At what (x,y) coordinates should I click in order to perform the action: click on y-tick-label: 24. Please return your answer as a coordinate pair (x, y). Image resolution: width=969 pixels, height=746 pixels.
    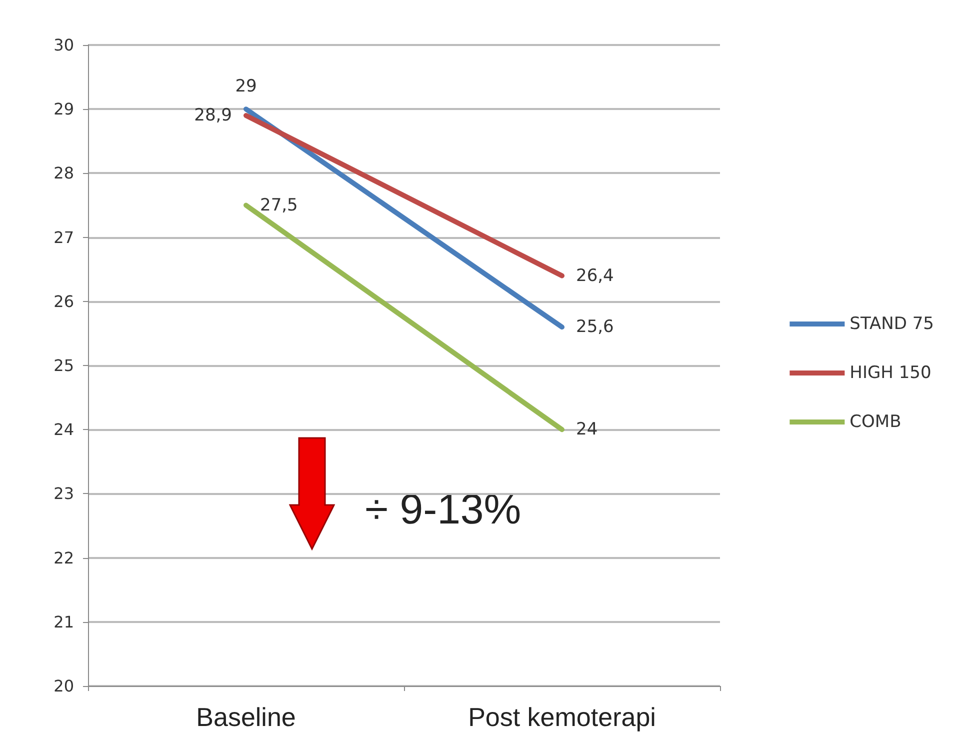
    Looking at the image, I should click on (64, 430).